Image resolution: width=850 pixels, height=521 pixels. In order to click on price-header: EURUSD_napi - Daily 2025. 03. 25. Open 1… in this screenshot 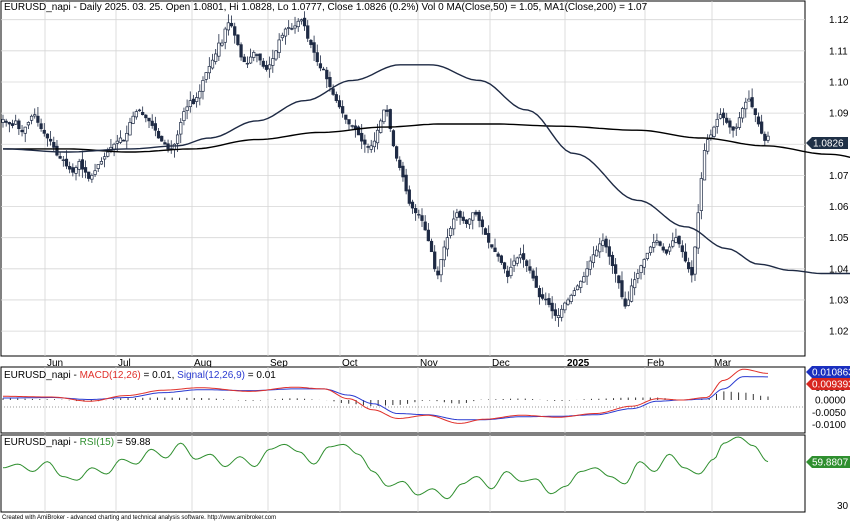, I will do `click(326, 7)`.